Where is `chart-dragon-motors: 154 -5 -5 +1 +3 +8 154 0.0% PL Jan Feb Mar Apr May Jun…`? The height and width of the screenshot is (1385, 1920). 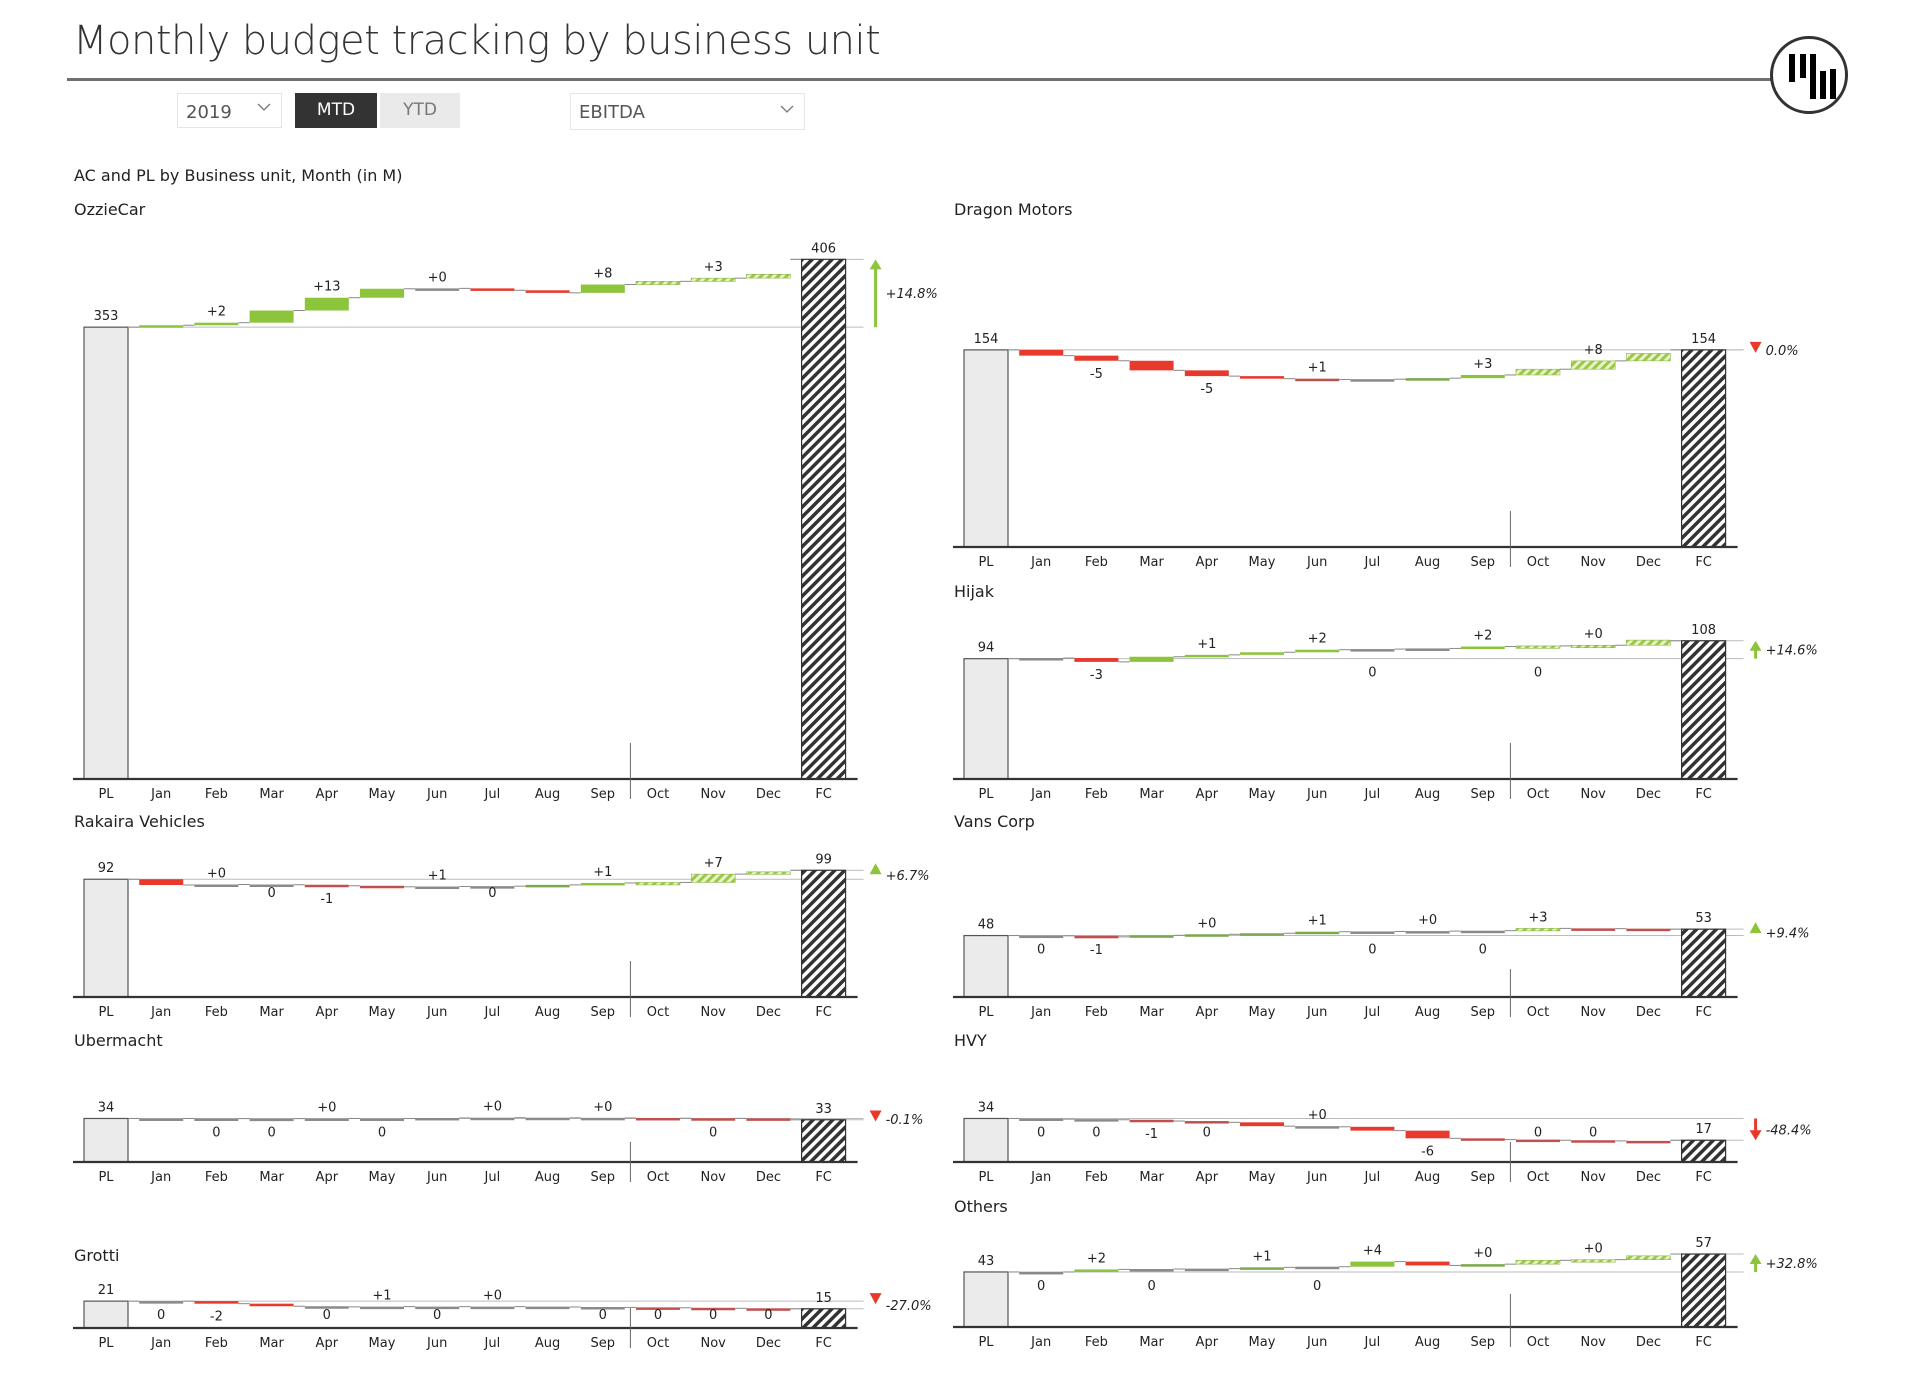 chart-dragon-motors: 154 -5 -5 +1 +3 +8 154 0.0% PL Jan Feb Mar Apr May Jun… is located at coordinates (1376, 451).